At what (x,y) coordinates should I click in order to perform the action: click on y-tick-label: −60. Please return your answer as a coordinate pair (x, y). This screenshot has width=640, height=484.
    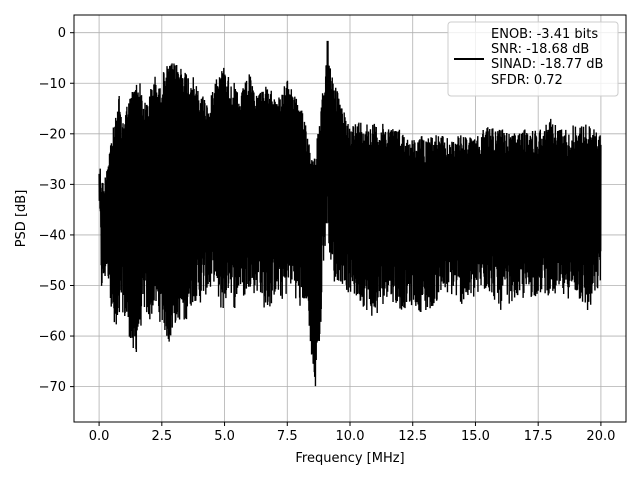
    Looking at the image, I should click on (52, 337).